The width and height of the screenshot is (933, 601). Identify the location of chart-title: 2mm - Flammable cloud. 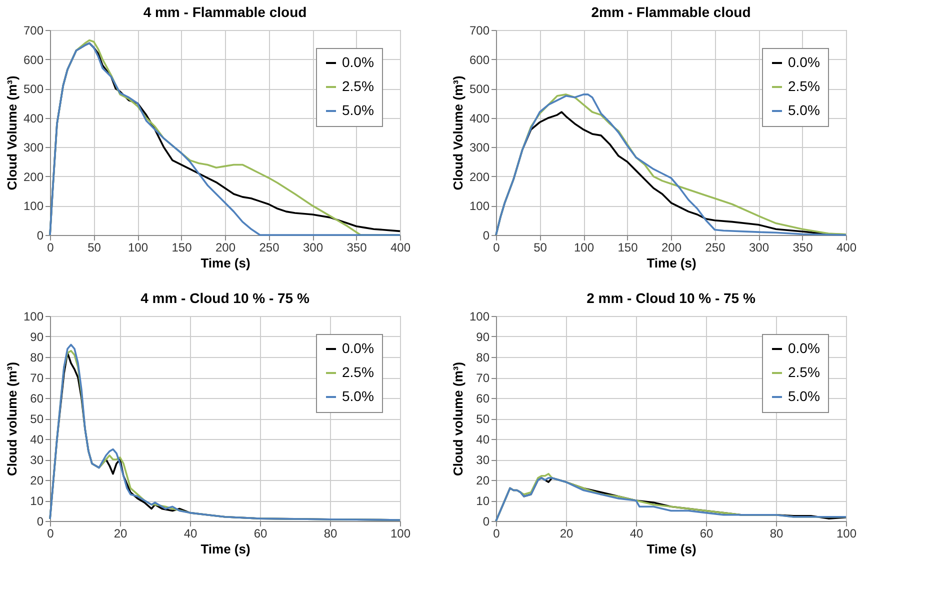
(671, 12).